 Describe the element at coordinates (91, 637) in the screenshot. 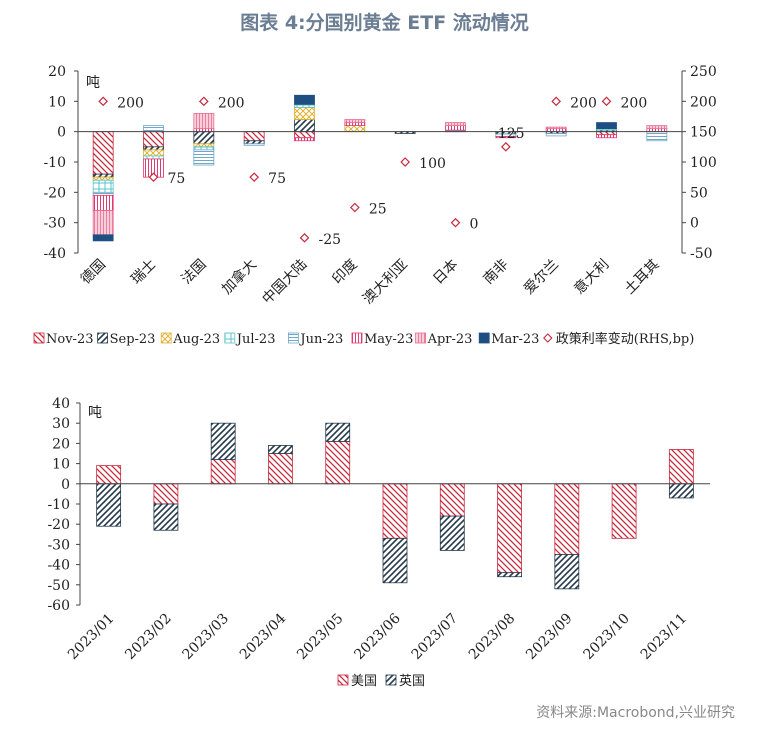

I see `x-tick-label: 2023/01` at that location.